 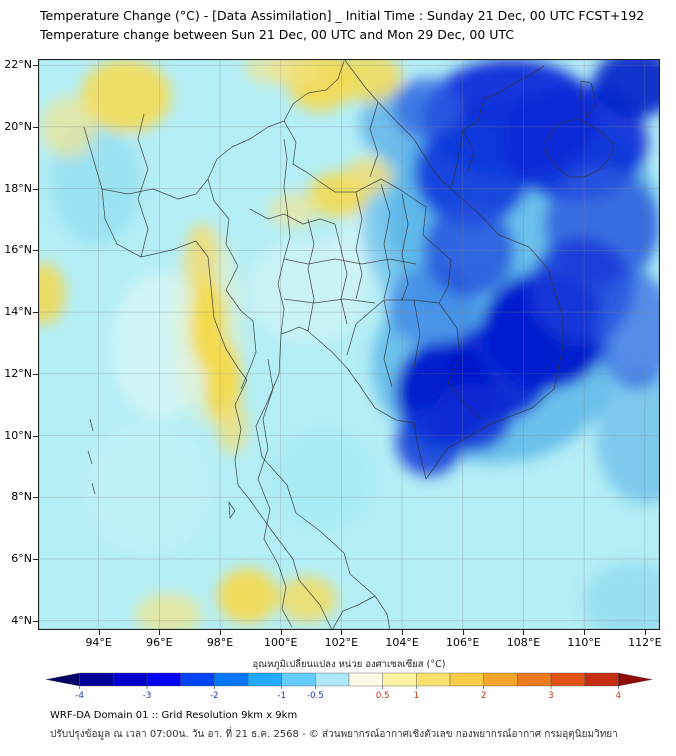 What do you see at coordinates (618, 696) in the screenshot?
I see `colorbar-tick-label: 4` at bounding box center [618, 696].